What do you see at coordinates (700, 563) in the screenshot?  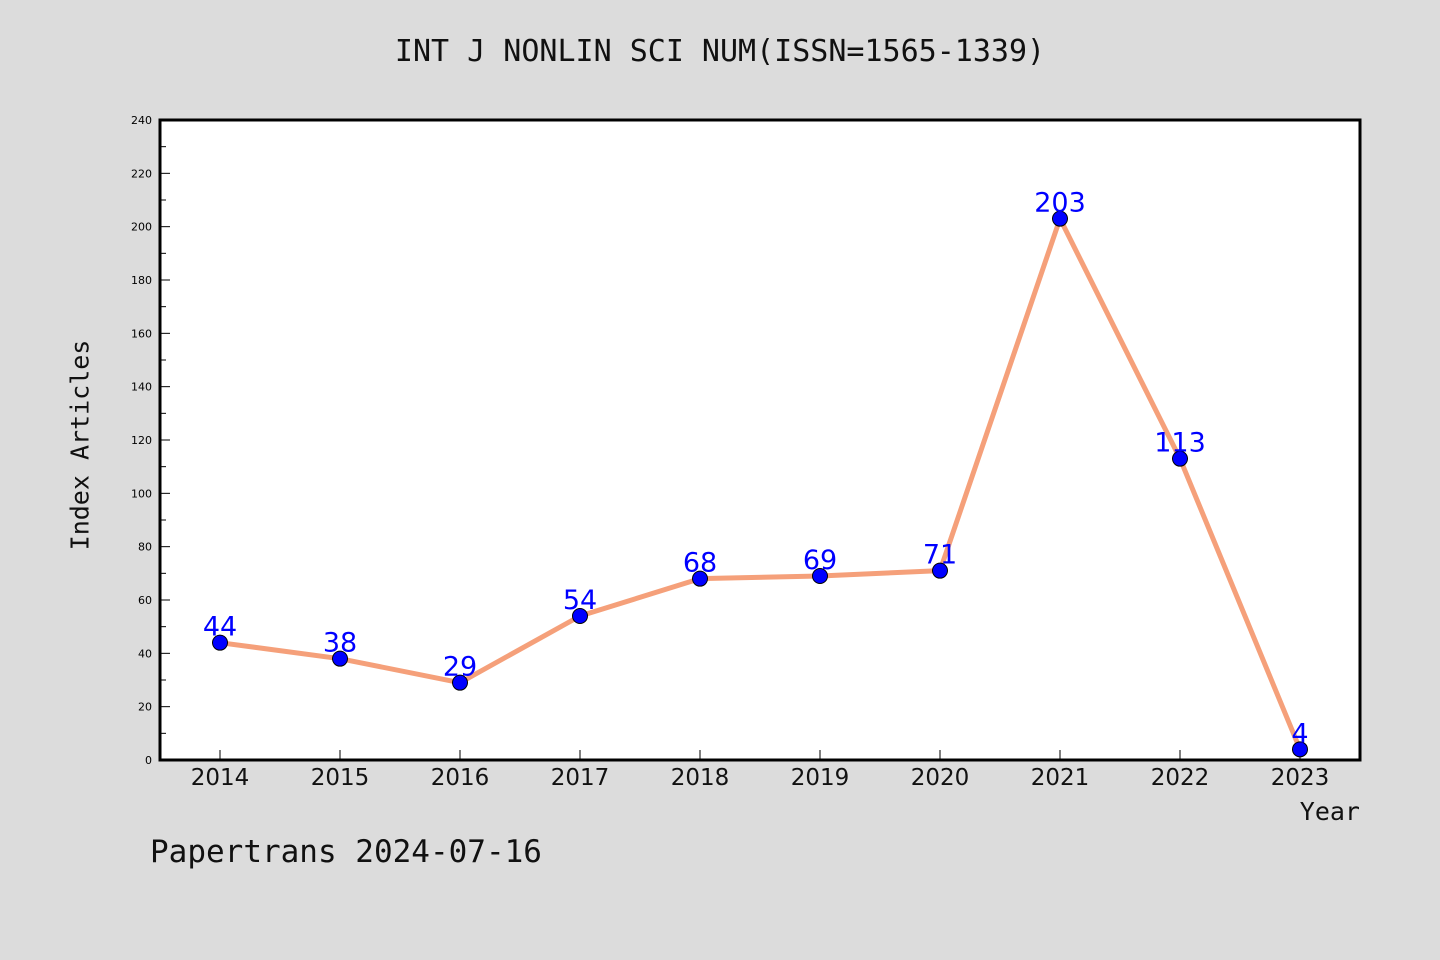 I see `data-label: 68` at bounding box center [700, 563].